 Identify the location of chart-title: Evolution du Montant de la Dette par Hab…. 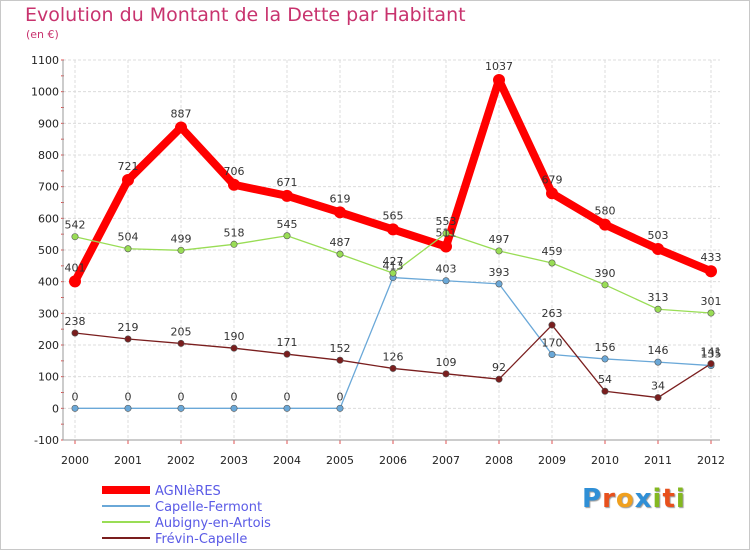
(245, 15).